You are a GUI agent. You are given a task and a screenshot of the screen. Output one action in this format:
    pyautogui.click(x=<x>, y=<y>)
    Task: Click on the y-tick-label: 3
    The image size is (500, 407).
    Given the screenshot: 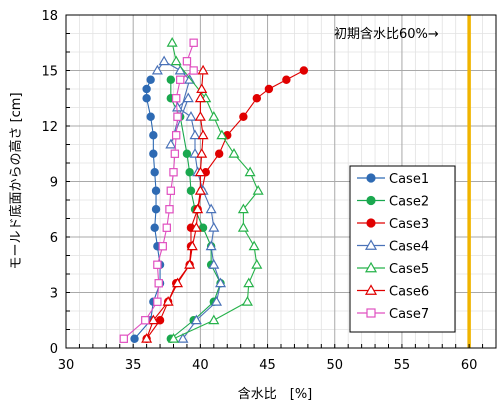 What is the action you would take?
    pyautogui.click(x=54, y=294)
    